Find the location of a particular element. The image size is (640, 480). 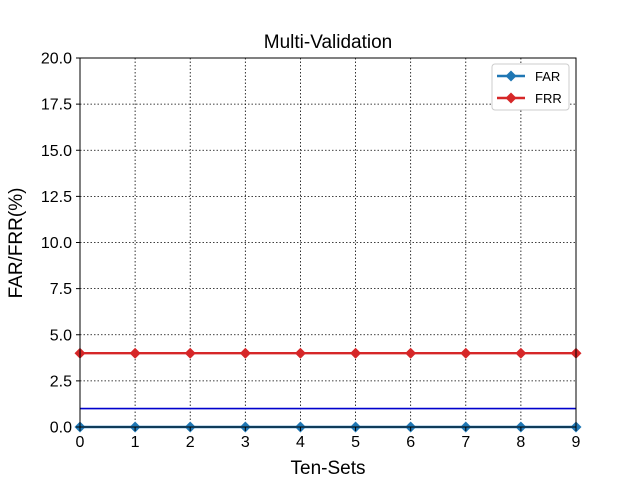

x-tick-label: 4 is located at coordinates (300, 442).